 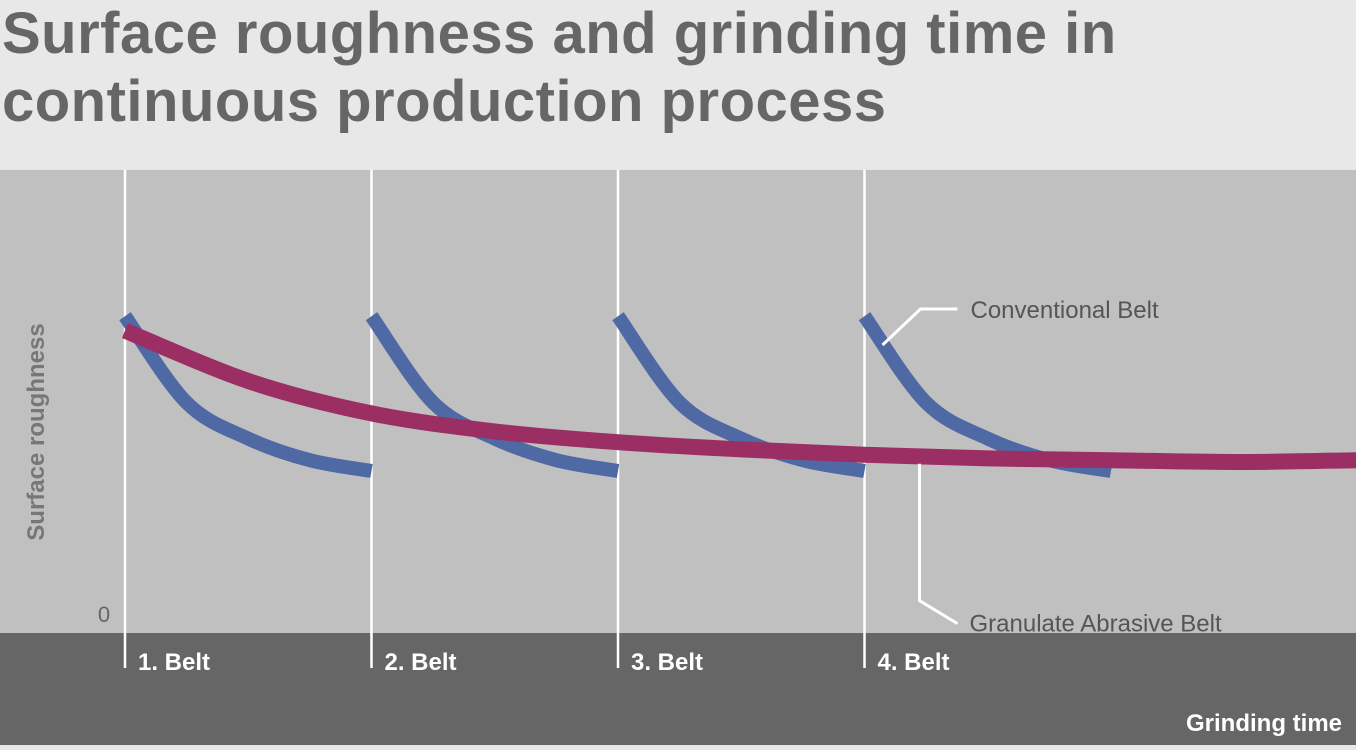 I want to click on y-axis-label: Surface roughness, so click(x=36, y=431).